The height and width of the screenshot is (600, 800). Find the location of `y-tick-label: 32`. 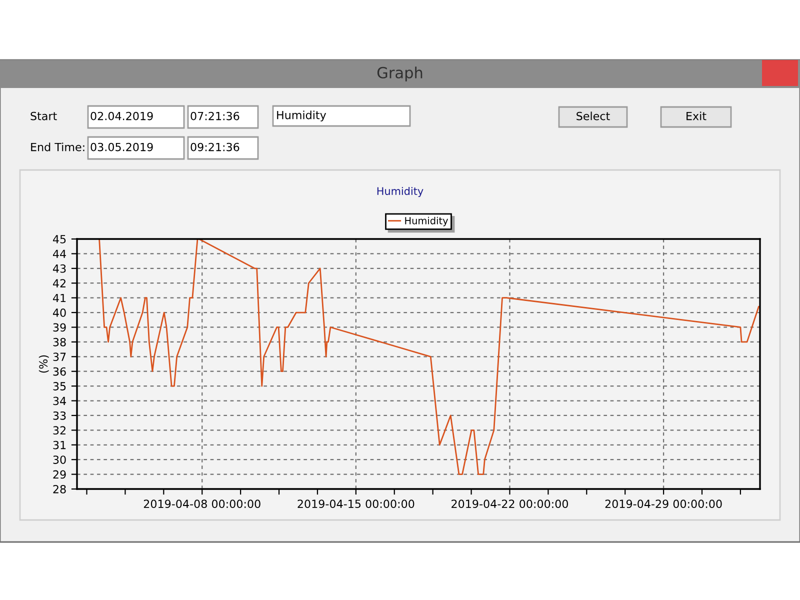

y-tick-label: 32 is located at coordinates (59, 430).